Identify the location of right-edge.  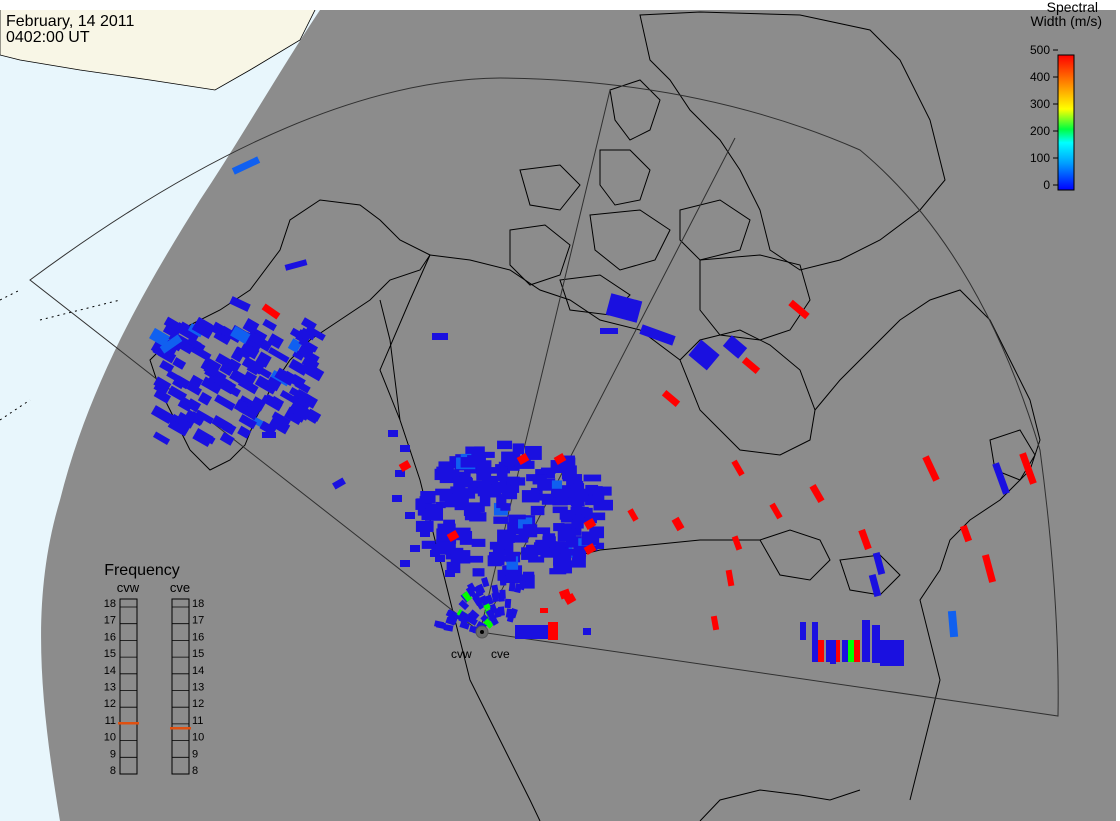
(1118, 410).